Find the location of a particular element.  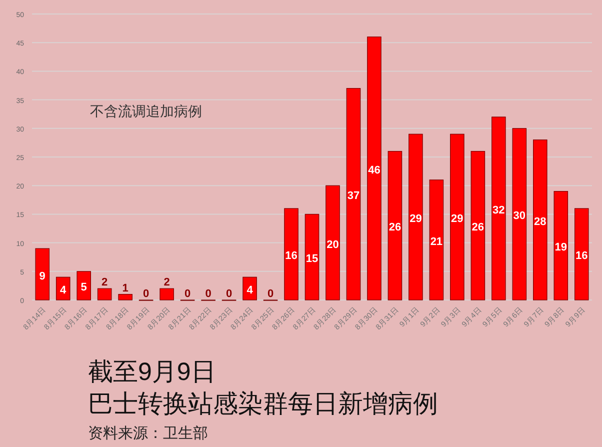

annotation: 不含流调追加病例 is located at coordinates (146, 111).